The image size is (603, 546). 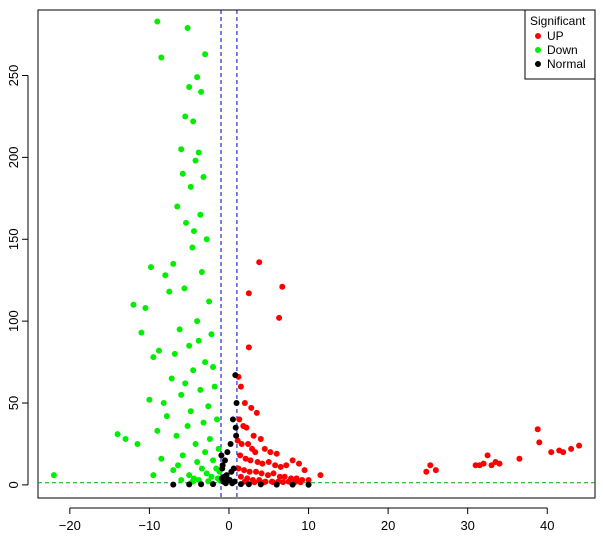 What do you see at coordinates (13, 484) in the screenshot?
I see `y-tick-label: 0` at bounding box center [13, 484].